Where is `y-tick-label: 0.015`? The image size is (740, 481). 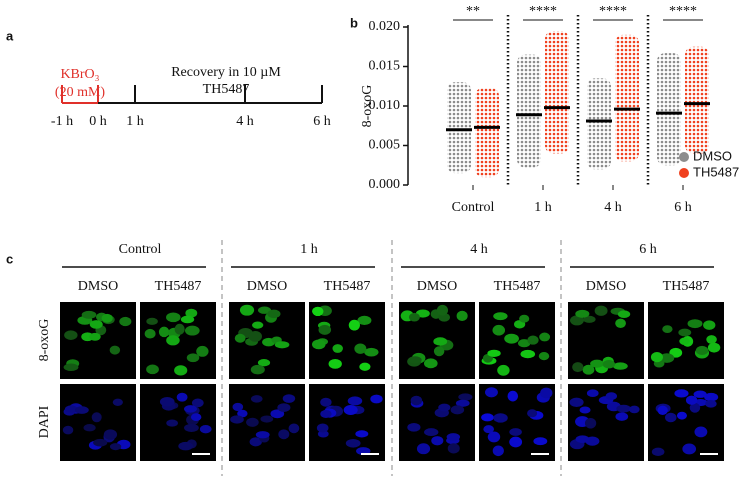 y-tick-label: 0.015 is located at coordinates (385, 66).